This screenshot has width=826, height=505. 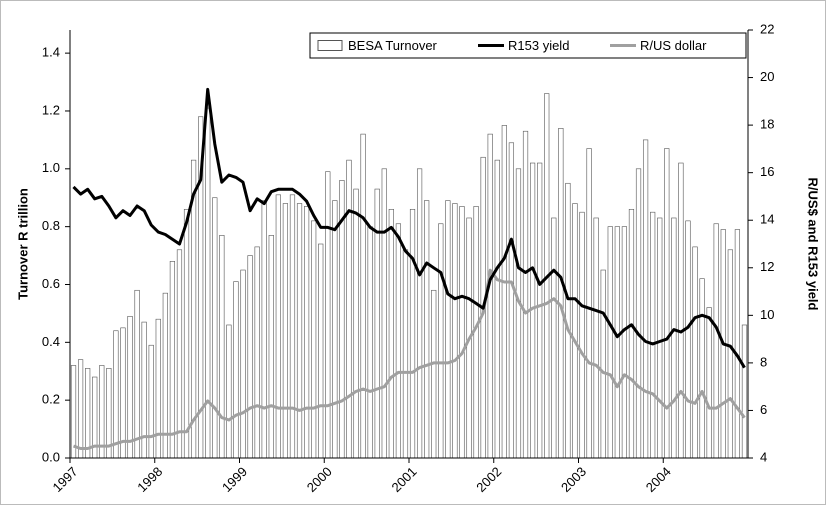 I want to click on y2-axis-title: R/US$ and R153 yield, so click(x=813, y=244).